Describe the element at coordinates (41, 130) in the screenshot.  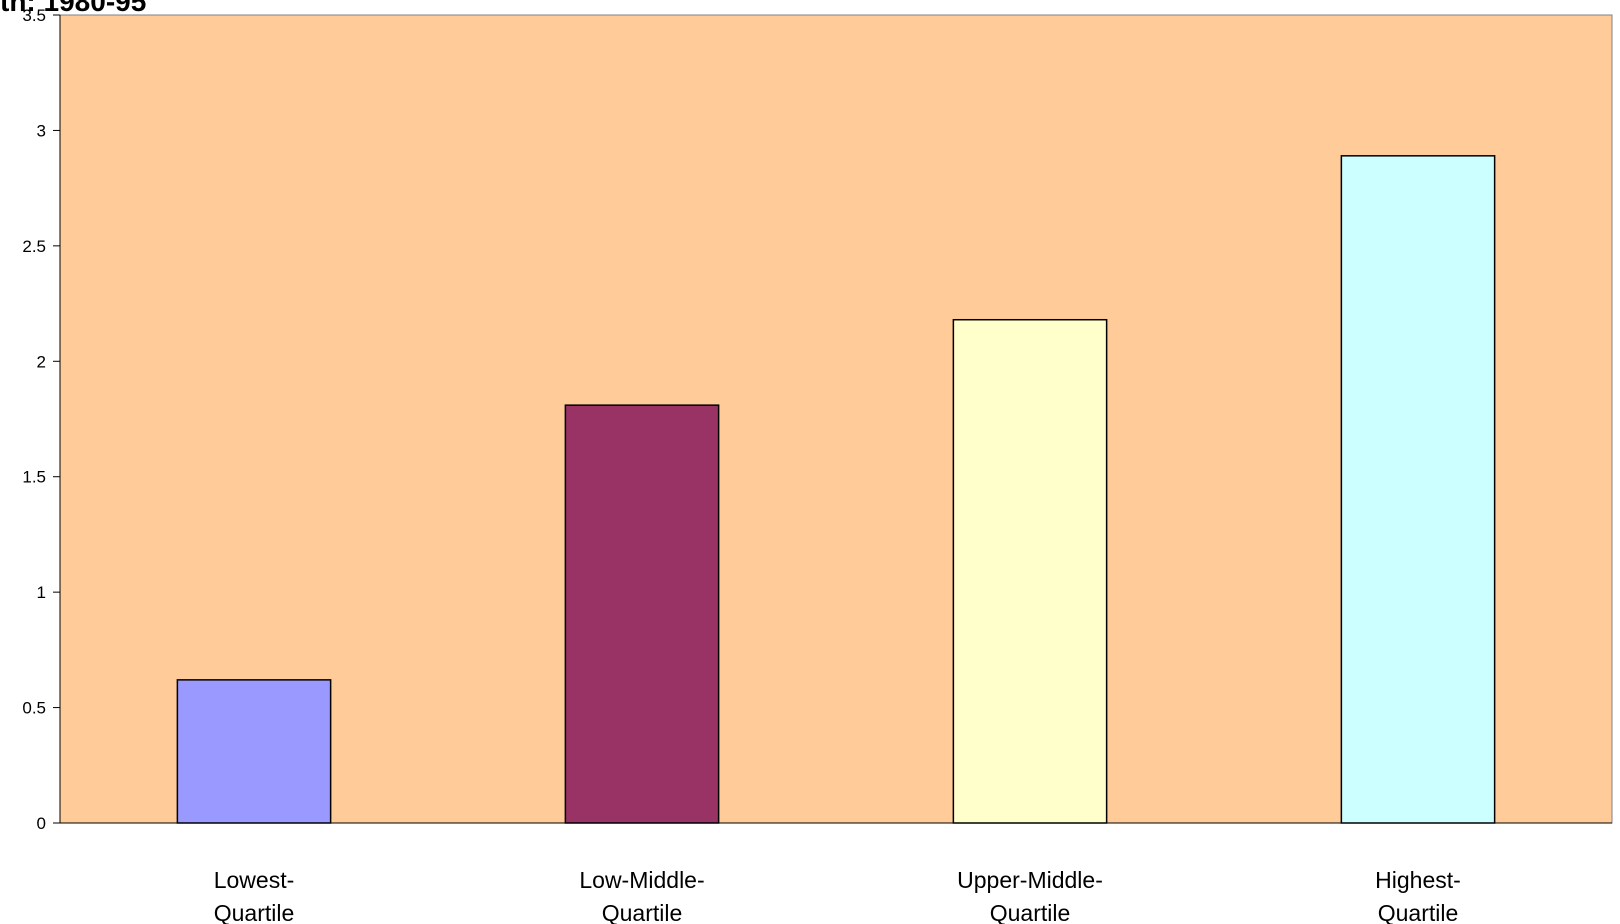
I see `y-tick-label: 3` at that location.